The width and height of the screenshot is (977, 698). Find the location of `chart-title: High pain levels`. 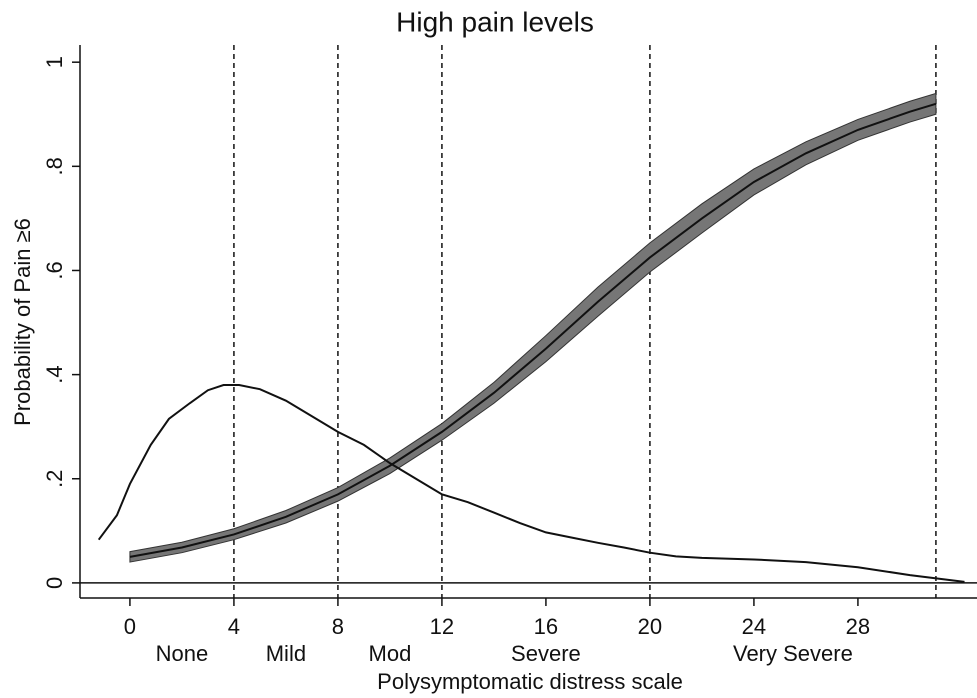

chart-title: High pain levels is located at coordinates (495, 21).